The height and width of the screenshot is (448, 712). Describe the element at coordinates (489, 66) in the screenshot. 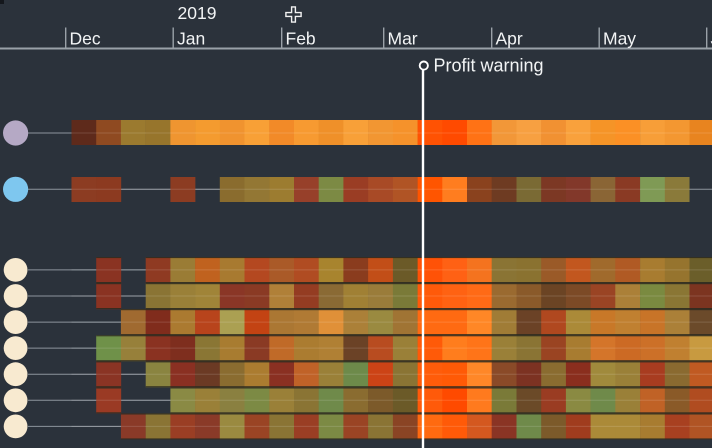

I see `svg-text: Profit warning` at that location.